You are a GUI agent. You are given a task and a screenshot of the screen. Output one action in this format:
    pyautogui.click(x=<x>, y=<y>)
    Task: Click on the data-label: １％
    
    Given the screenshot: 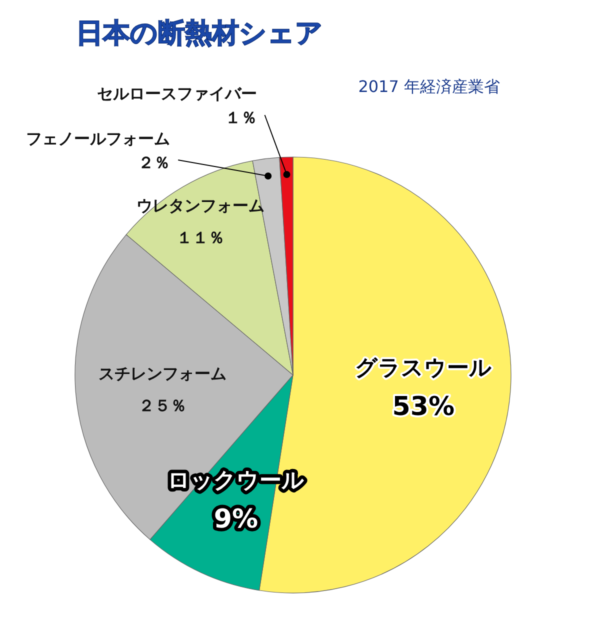 What is the action you would take?
    pyautogui.click(x=240, y=117)
    